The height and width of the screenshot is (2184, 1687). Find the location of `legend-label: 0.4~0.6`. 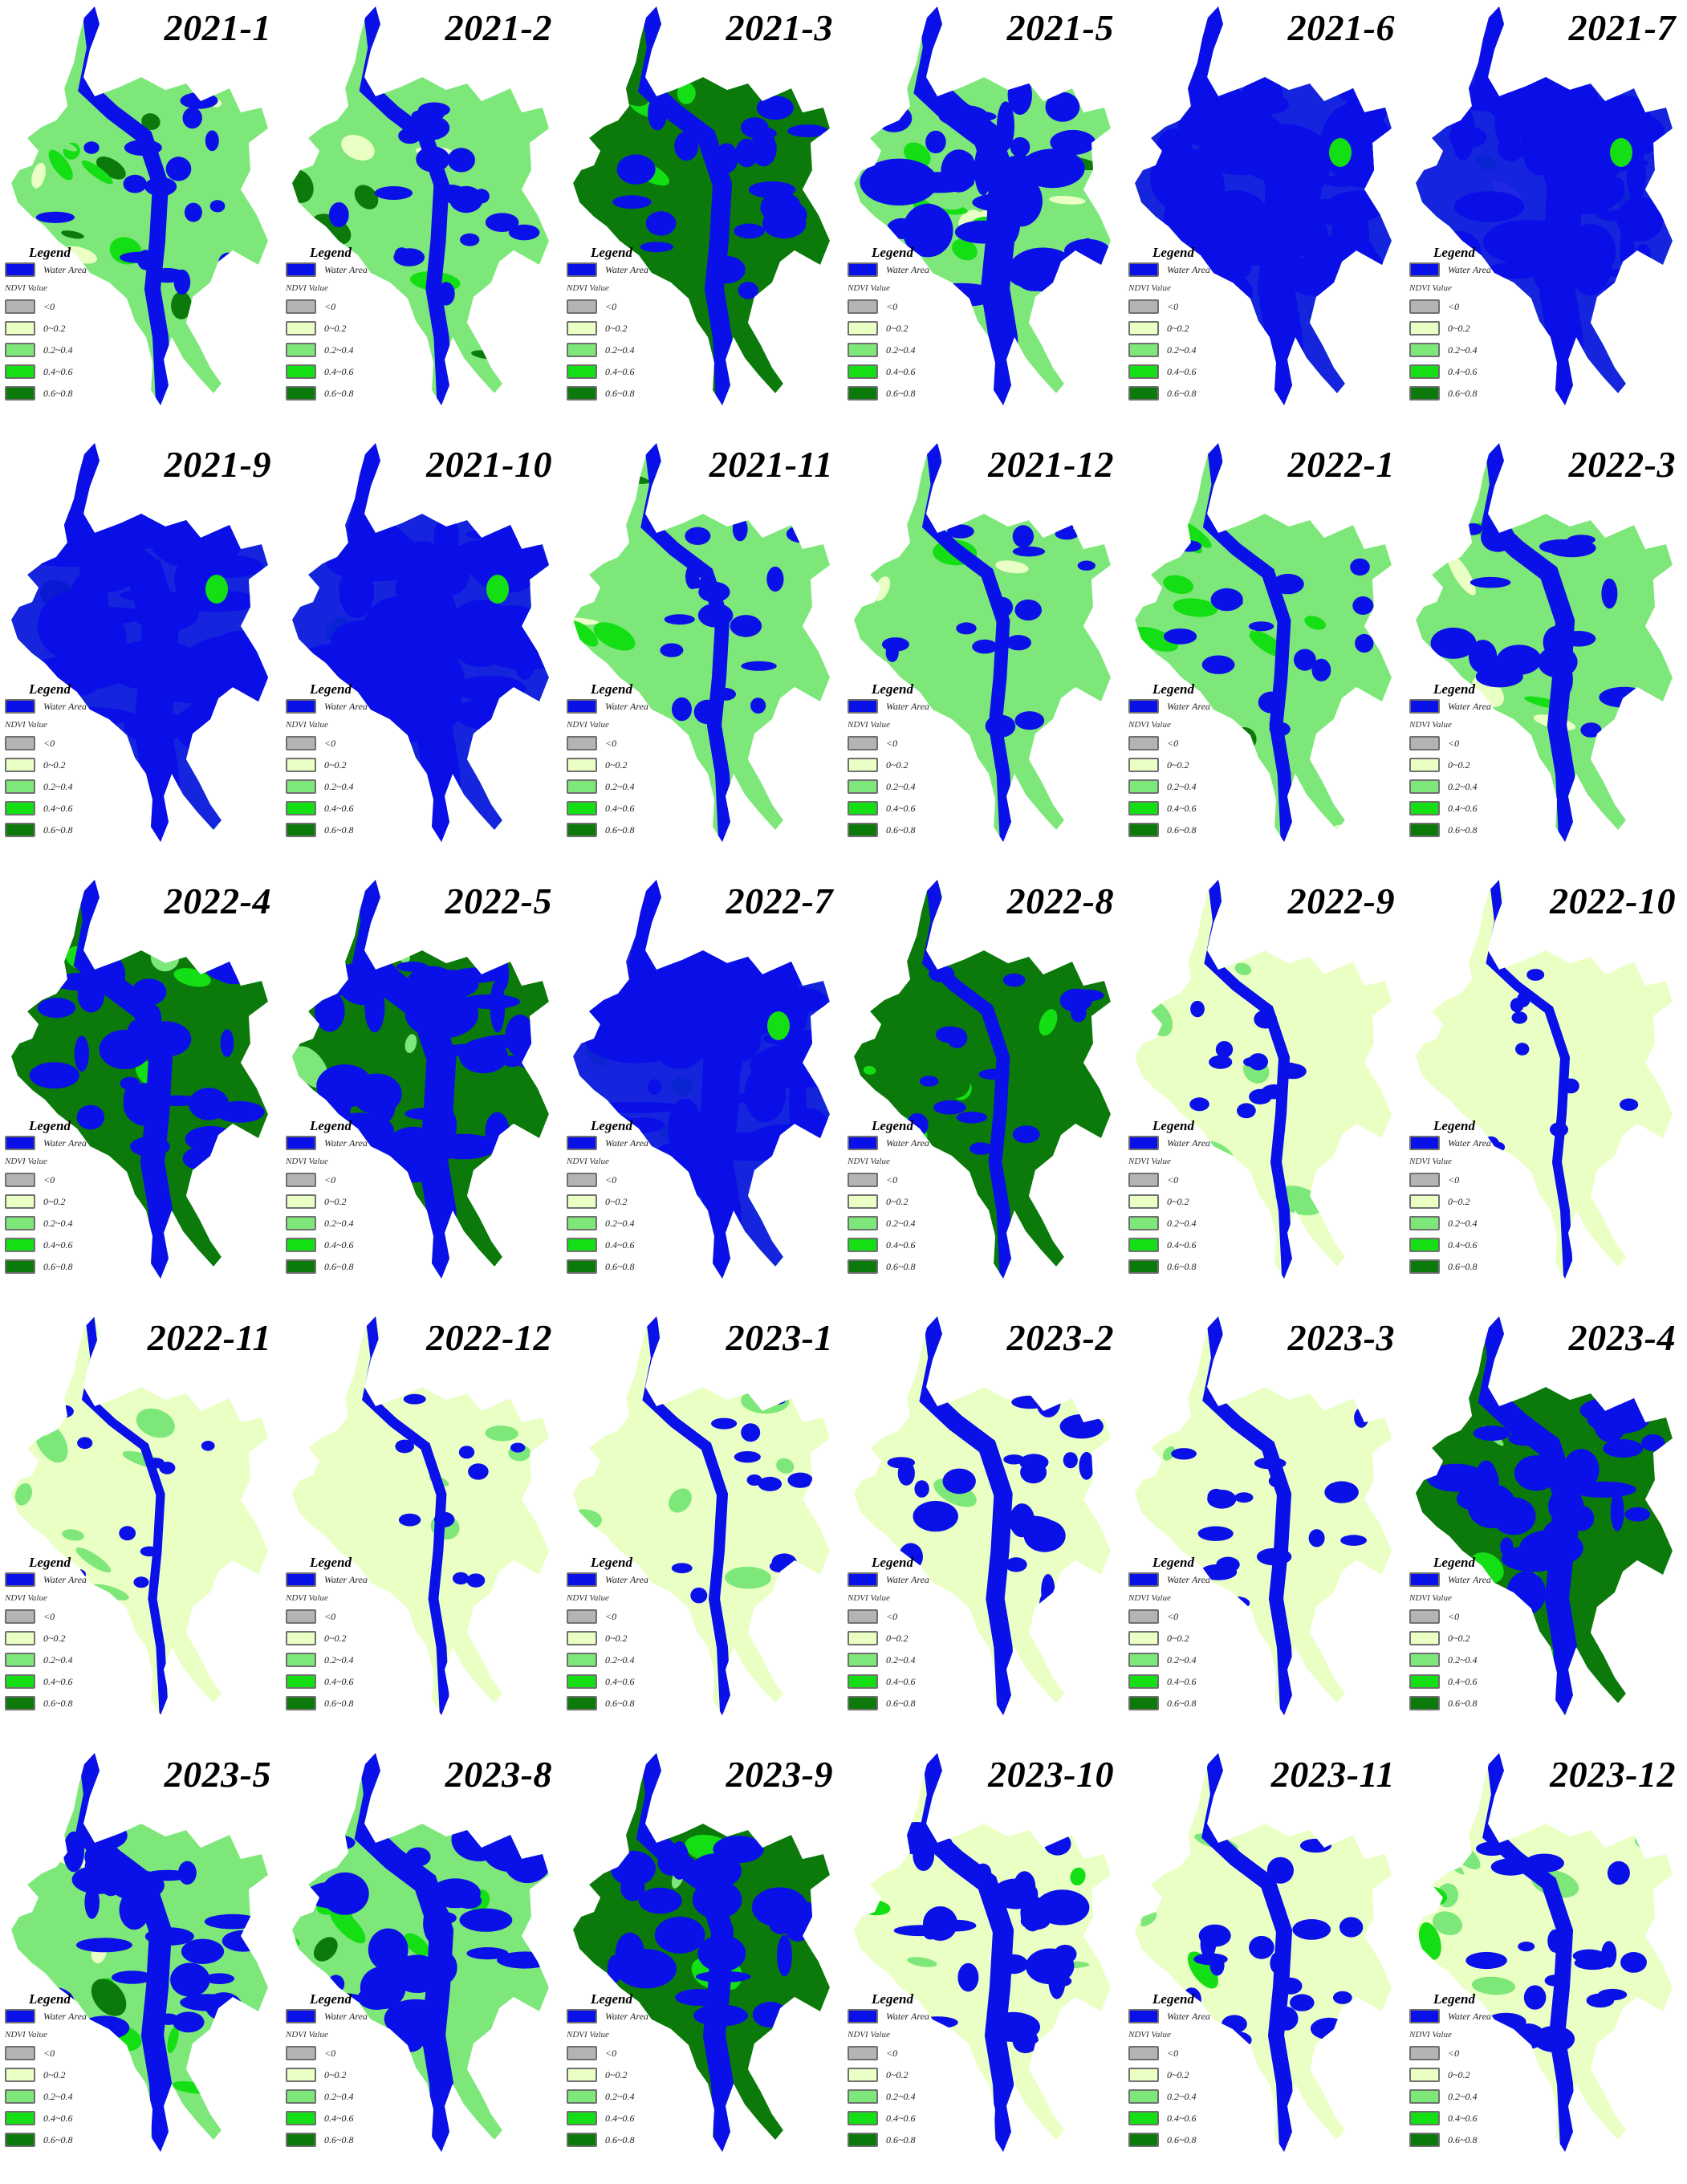

legend-label: 0.4~0.6 is located at coordinates (1182, 809).